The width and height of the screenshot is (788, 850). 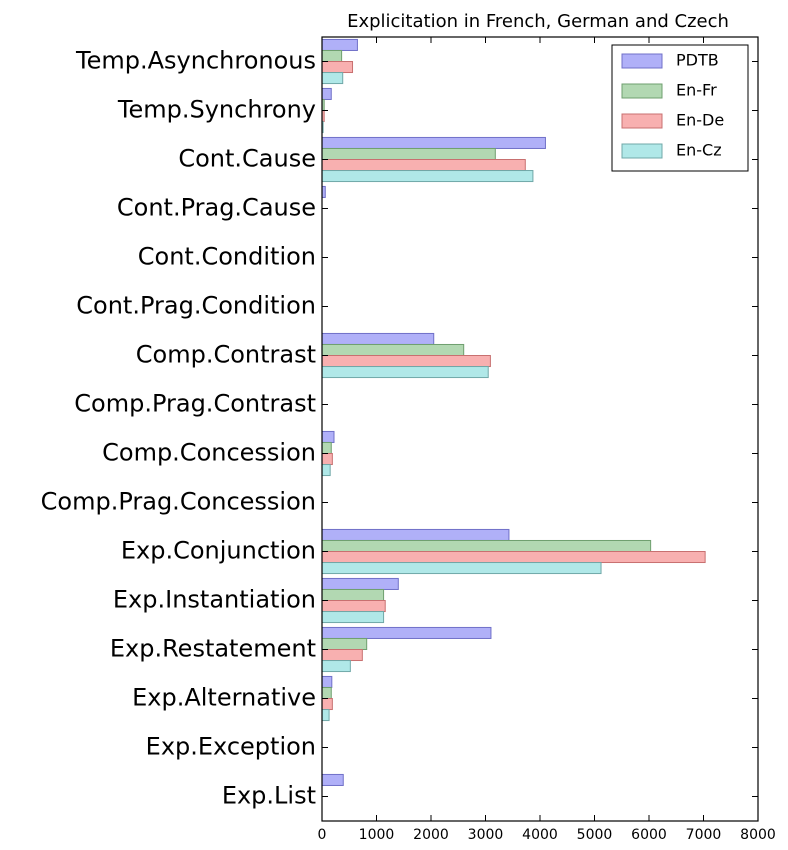 What do you see at coordinates (642, 61) in the screenshot?
I see `legend-swatch-pdtb` at bounding box center [642, 61].